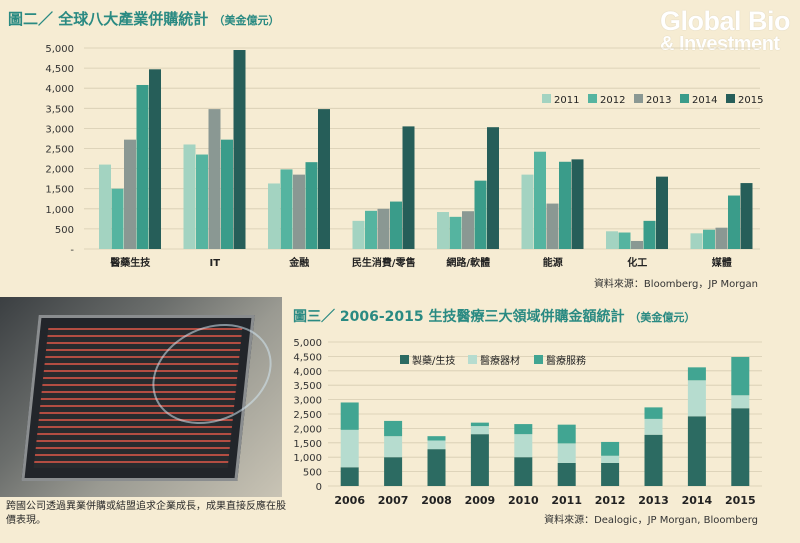  I want to click on legend-label: 2014, so click(704, 100).